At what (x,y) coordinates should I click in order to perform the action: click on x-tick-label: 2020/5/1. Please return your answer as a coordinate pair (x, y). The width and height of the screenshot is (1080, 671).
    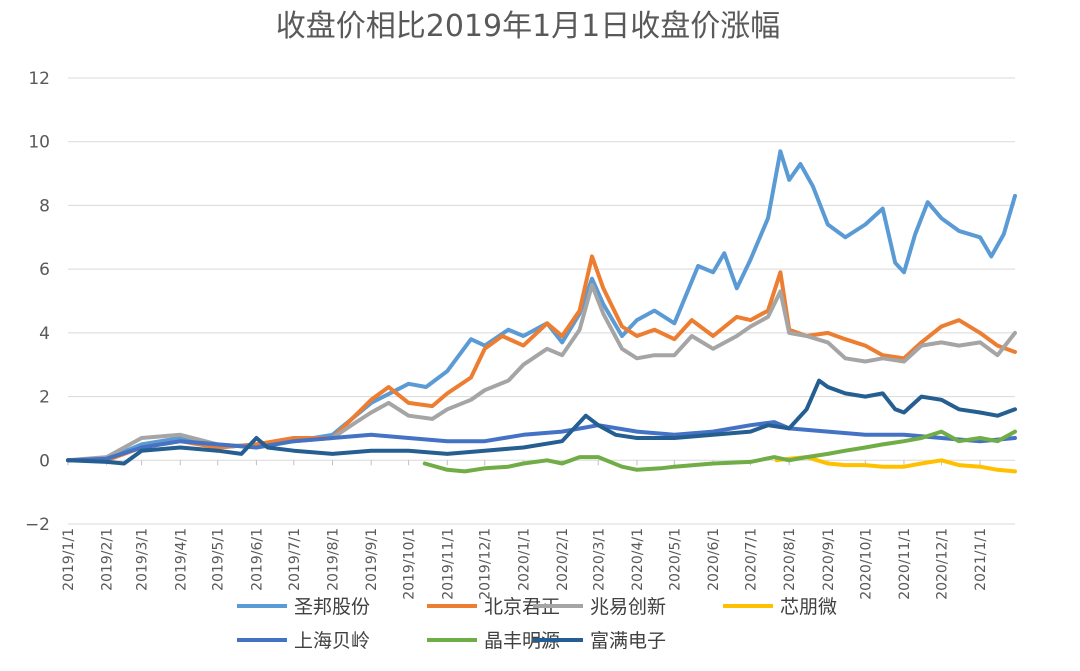
    Looking at the image, I should click on (675, 559).